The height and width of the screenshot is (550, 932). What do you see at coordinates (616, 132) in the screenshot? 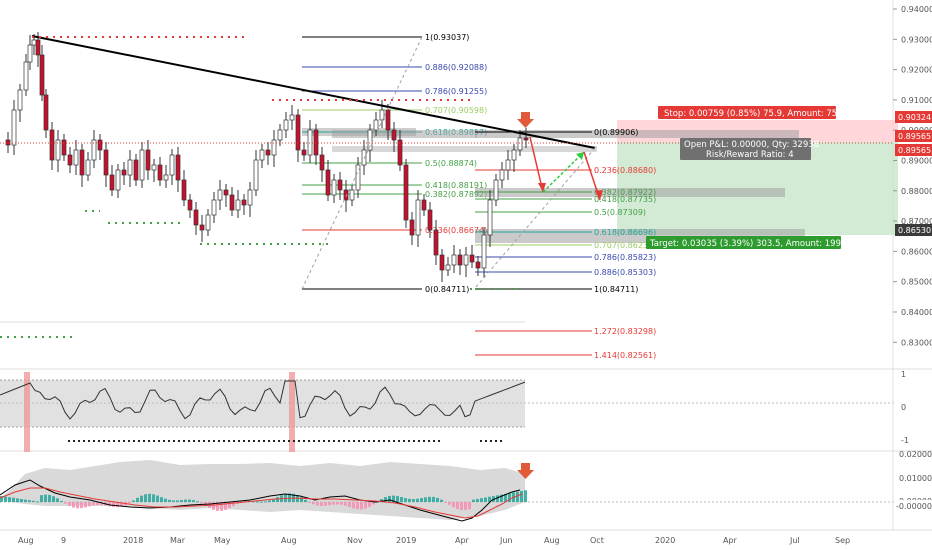
I see `fib-level-label: 0(0.89906)` at bounding box center [616, 132].